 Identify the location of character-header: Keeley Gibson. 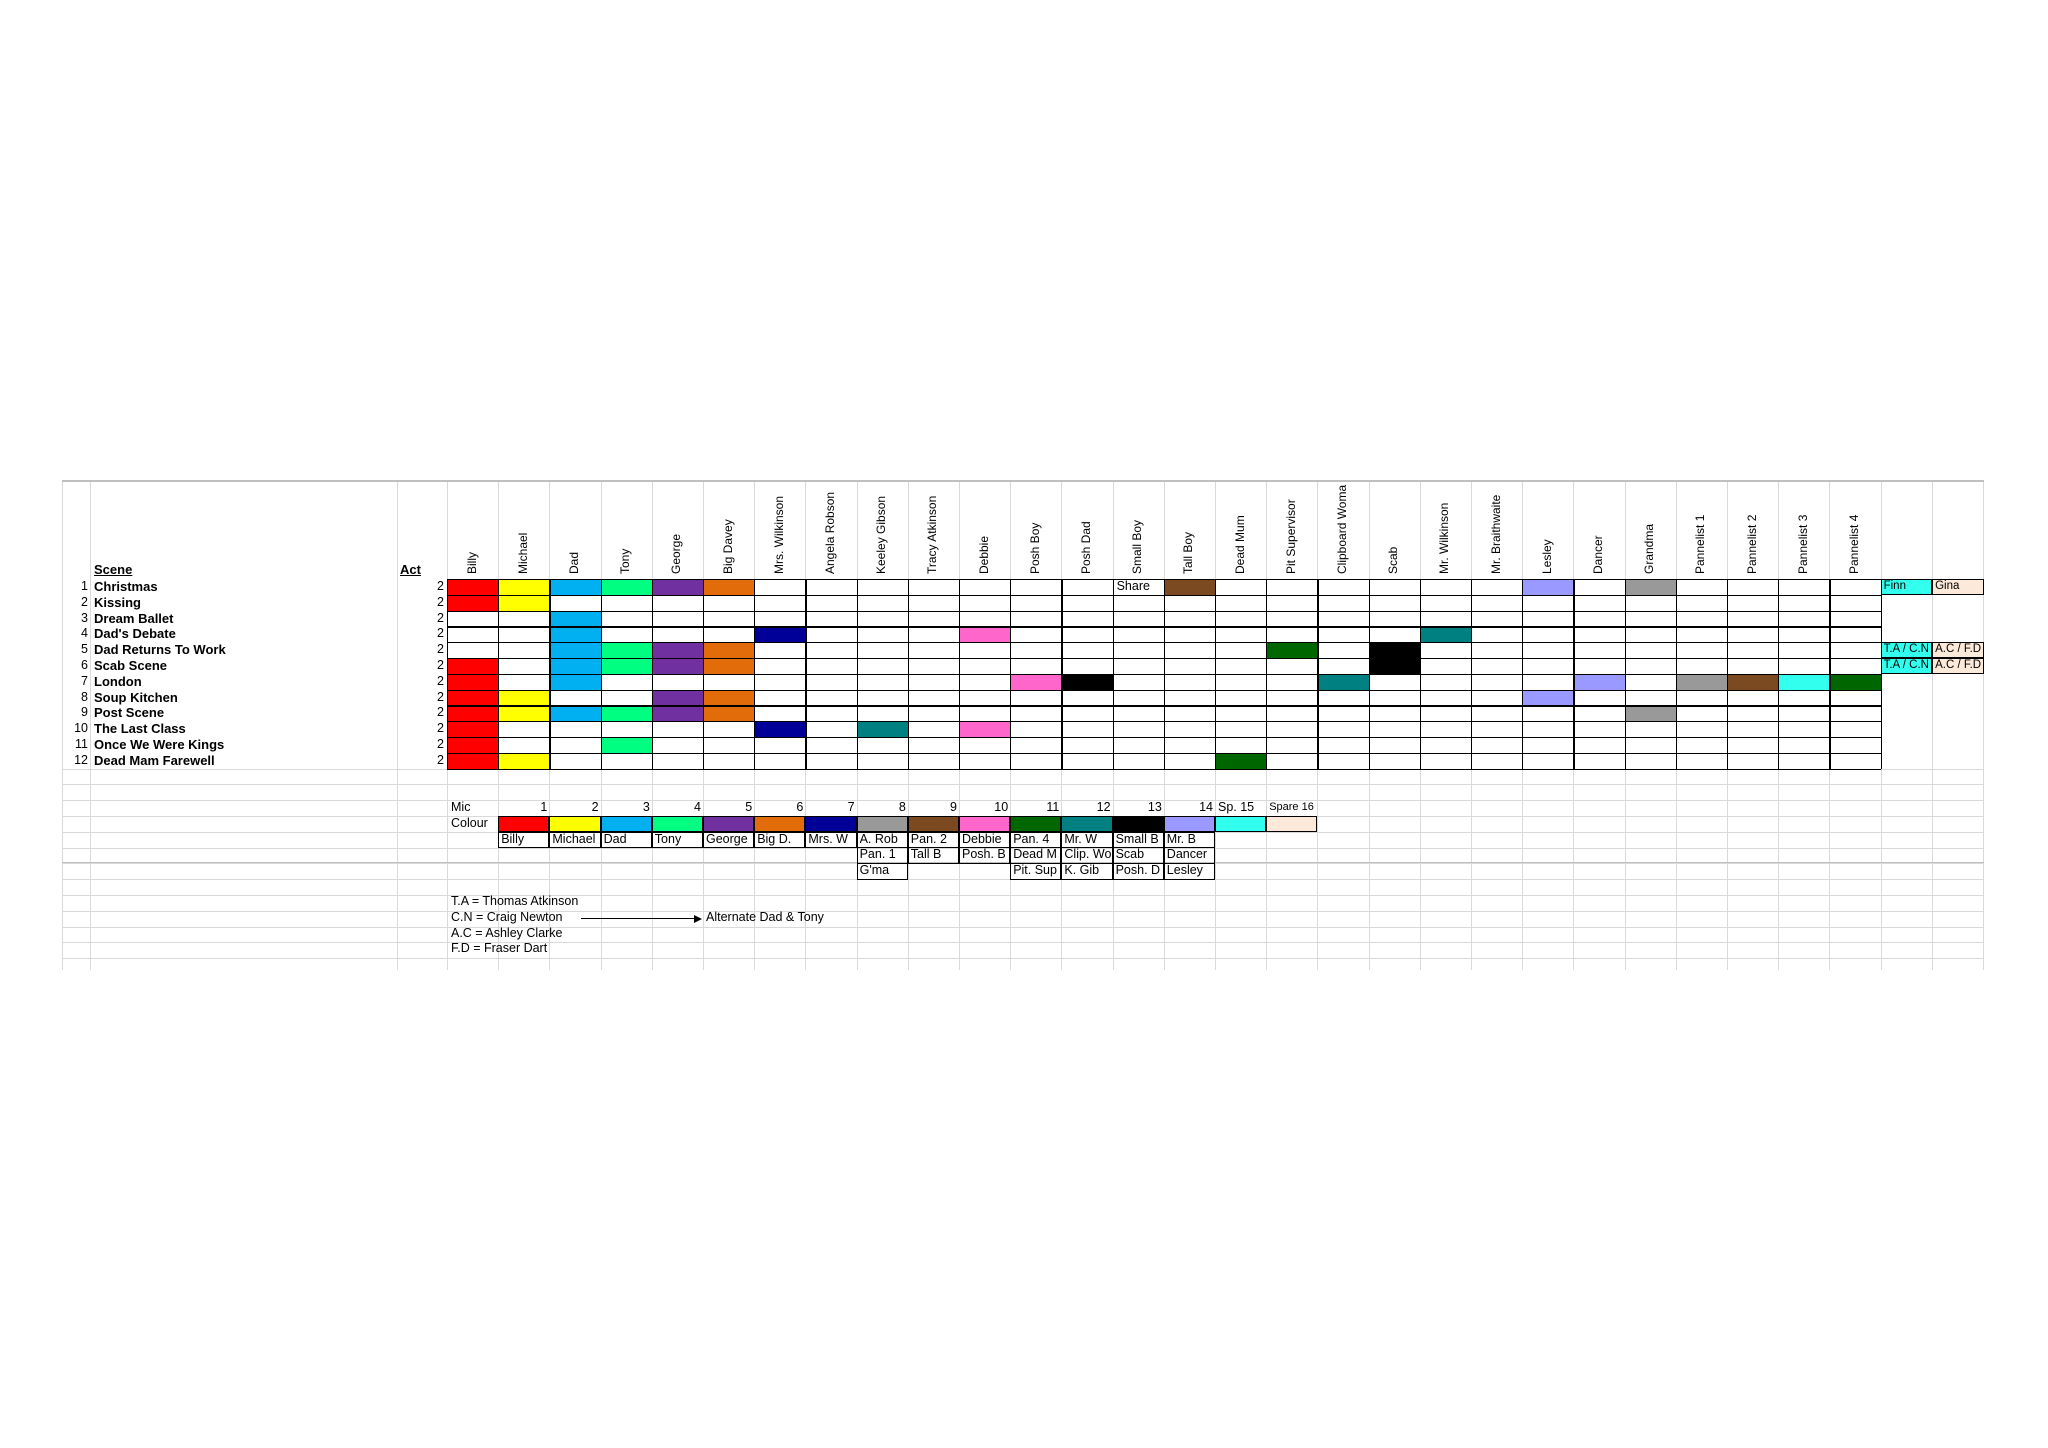
(881, 534).